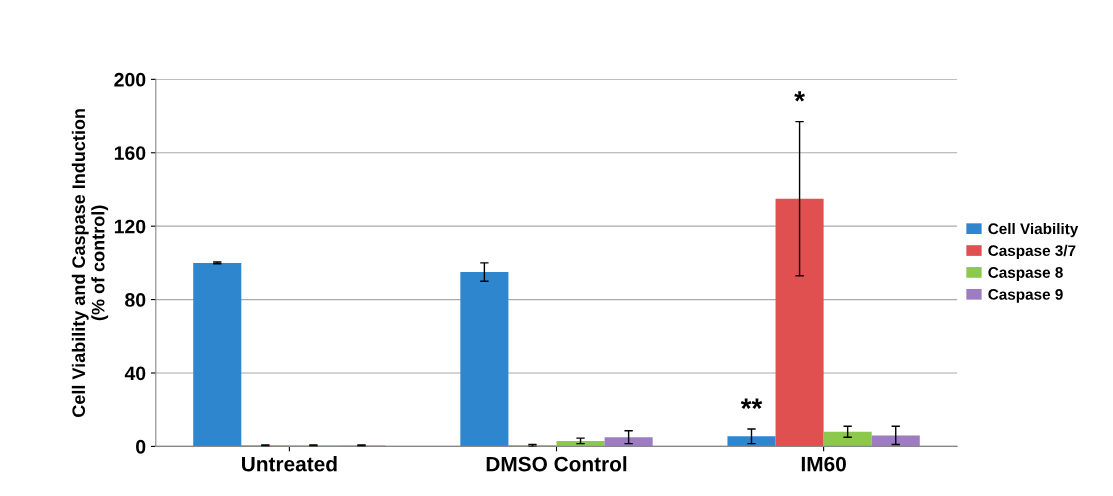 Image resolution: width=1113 pixels, height=496 pixels. I want to click on legend-label: Caspase 8, so click(1025, 274).